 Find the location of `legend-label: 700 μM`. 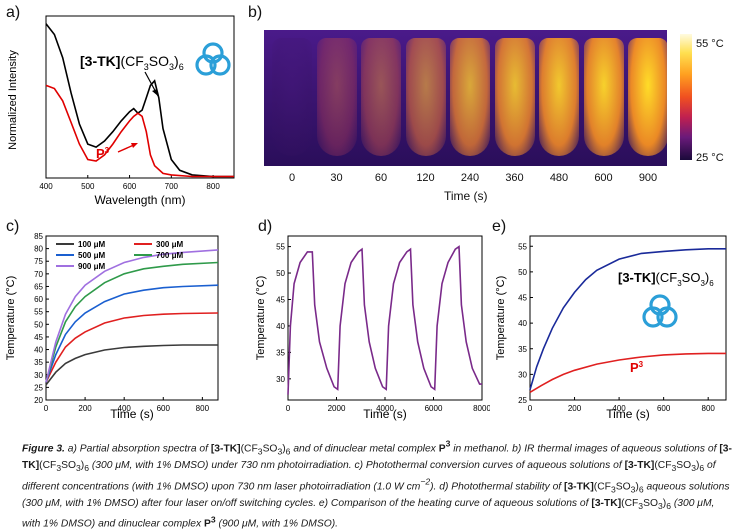

legend-label: 700 μM is located at coordinates (169, 255).